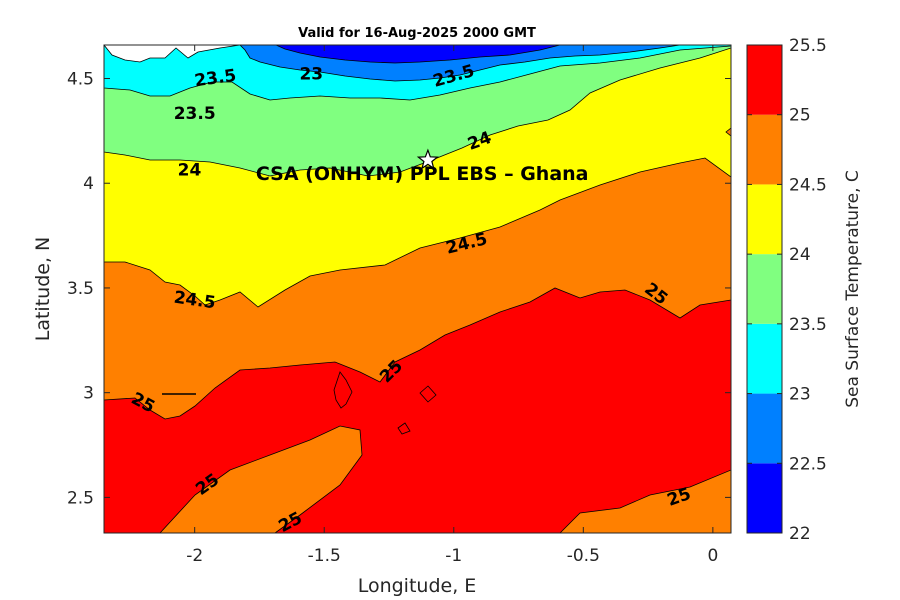  I want to click on y-tick-label: 4, so click(88, 184).